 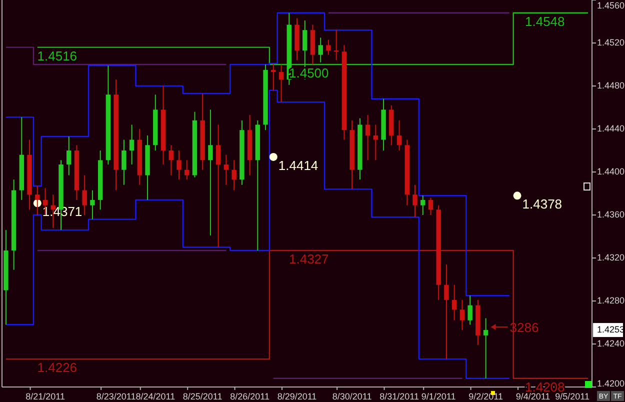 What do you see at coordinates (611, 171) in the screenshot?
I see `y-tick-label: 1.4400` at bounding box center [611, 171].